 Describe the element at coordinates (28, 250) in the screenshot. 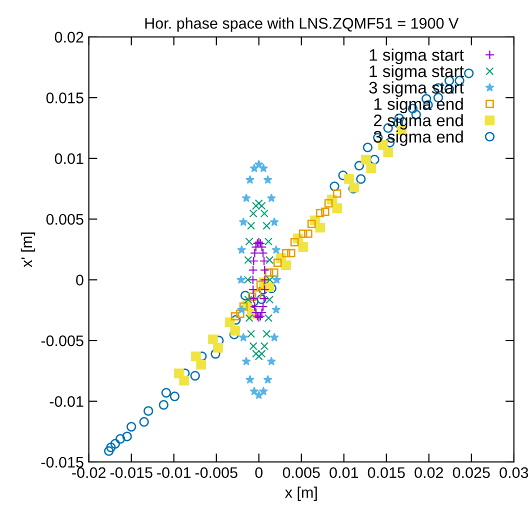

I see `y-axis-title: x' [m]` at that location.